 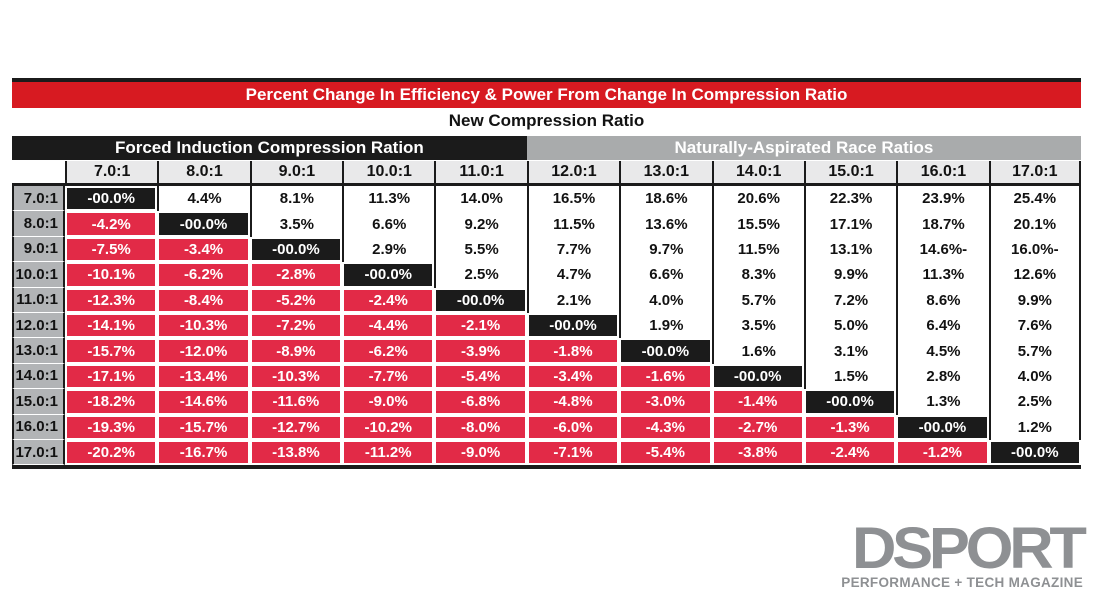 What do you see at coordinates (546, 120) in the screenshot?
I see `chart-subtitle: New Compression Ratio` at bounding box center [546, 120].